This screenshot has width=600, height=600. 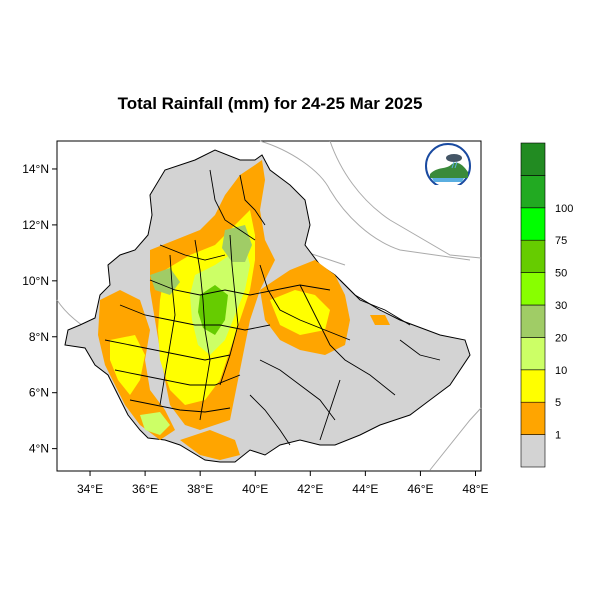 I want to click on rain-patch-yellow-west, so click(x=127, y=365).